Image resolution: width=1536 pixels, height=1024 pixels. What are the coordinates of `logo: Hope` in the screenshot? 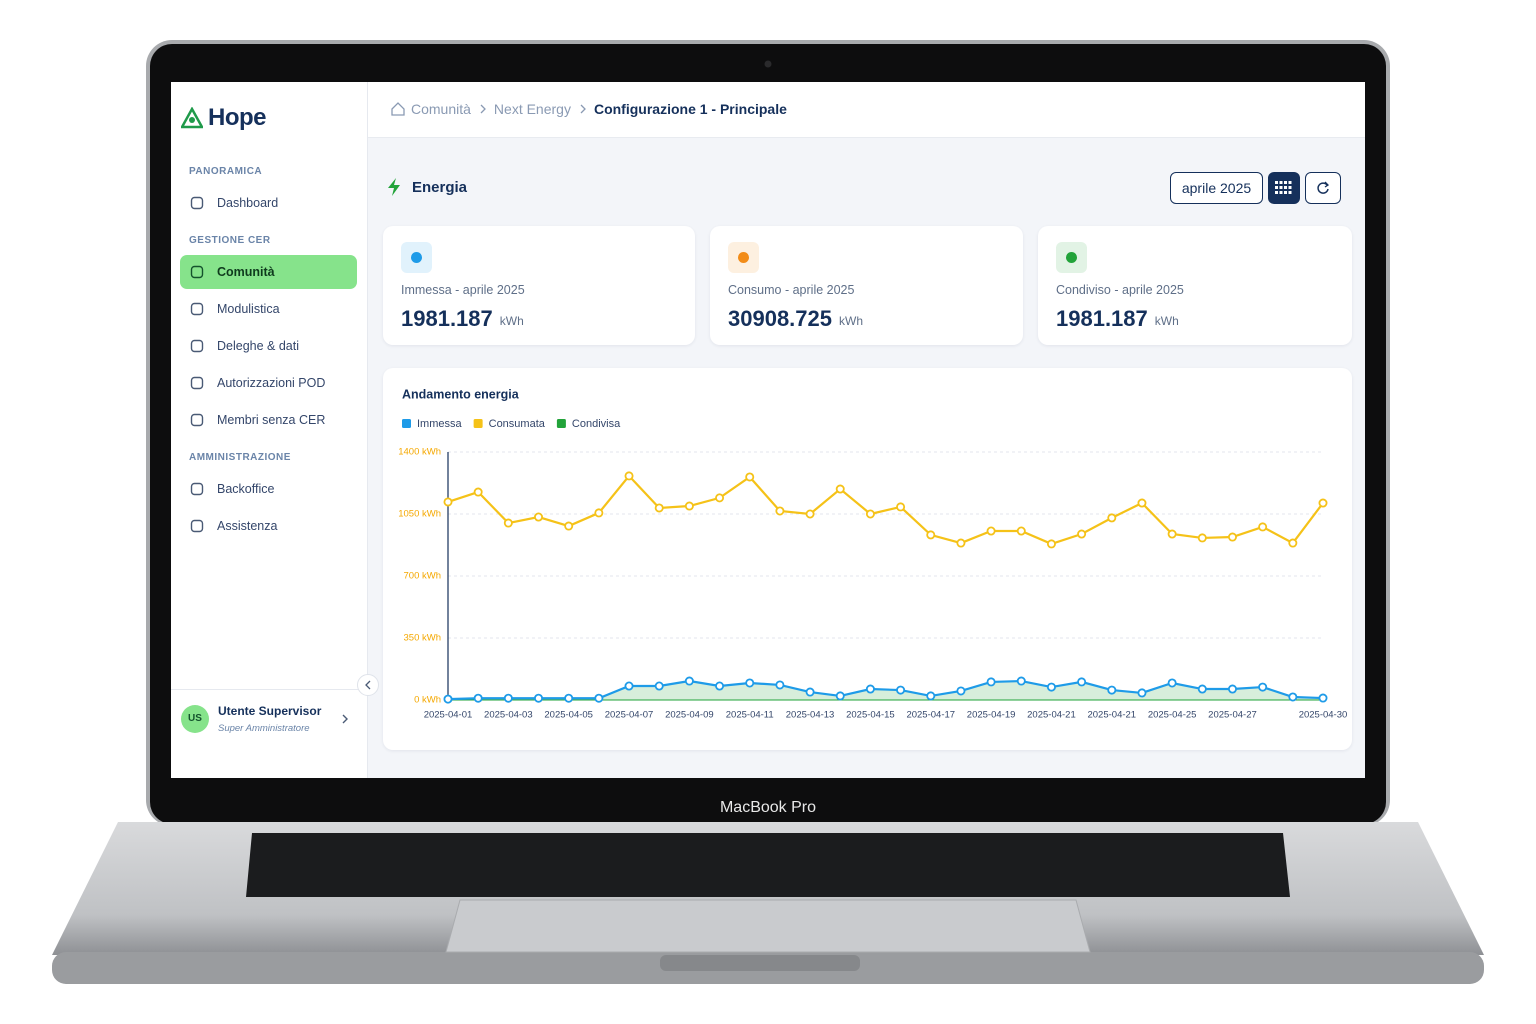 It's located at (237, 117).